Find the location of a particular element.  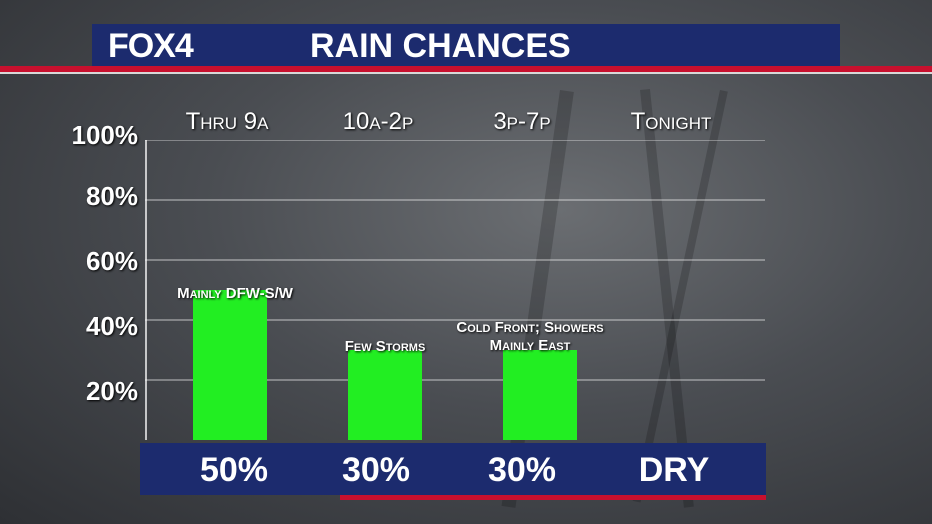

bar-annotation: Mainly DFW-S/W is located at coordinates (235, 293).